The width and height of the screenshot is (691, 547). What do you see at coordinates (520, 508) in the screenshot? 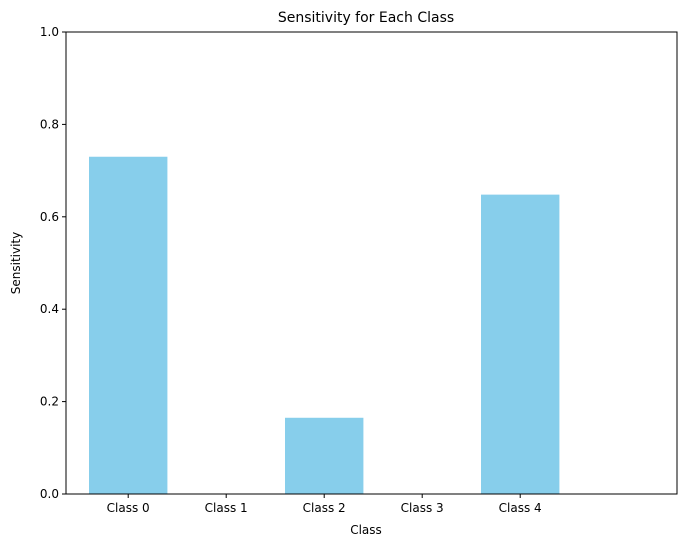
I see `x-tick-label: Class 4` at bounding box center [520, 508].